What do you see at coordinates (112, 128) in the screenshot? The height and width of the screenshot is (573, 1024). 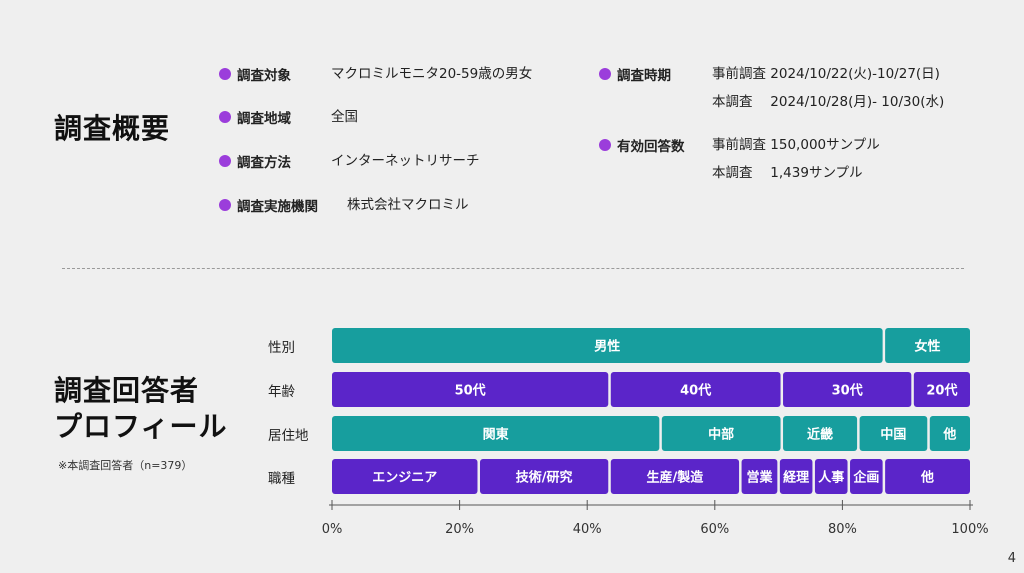 I see `overview-title: 調査概要` at bounding box center [112, 128].